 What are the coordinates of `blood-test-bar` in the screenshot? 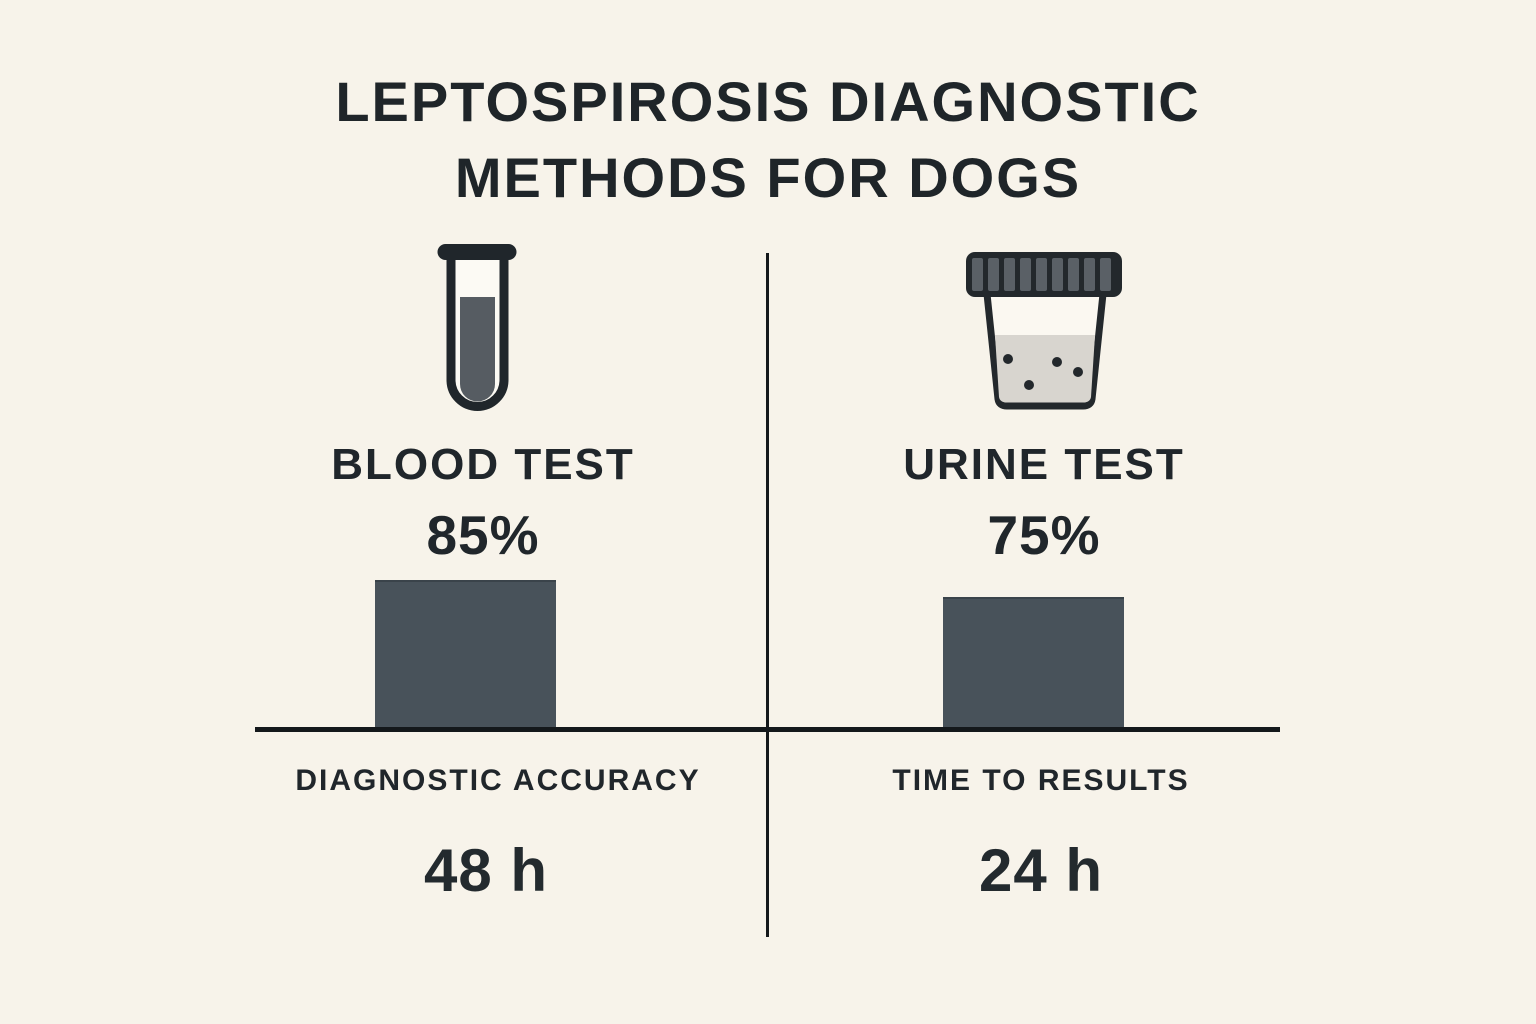 It's located at (465, 653).